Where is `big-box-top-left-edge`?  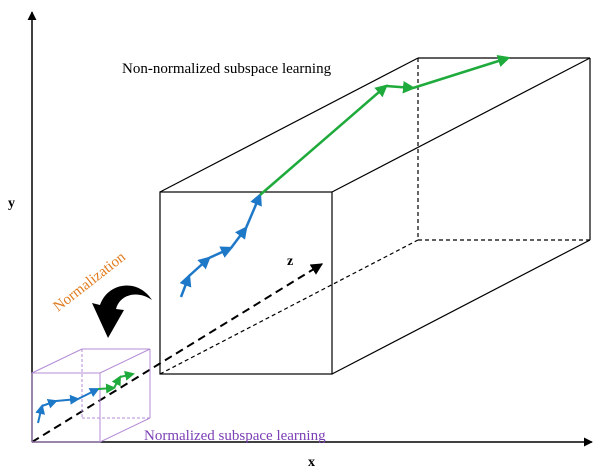 big-box-top-left-edge is located at coordinates (289, 125).